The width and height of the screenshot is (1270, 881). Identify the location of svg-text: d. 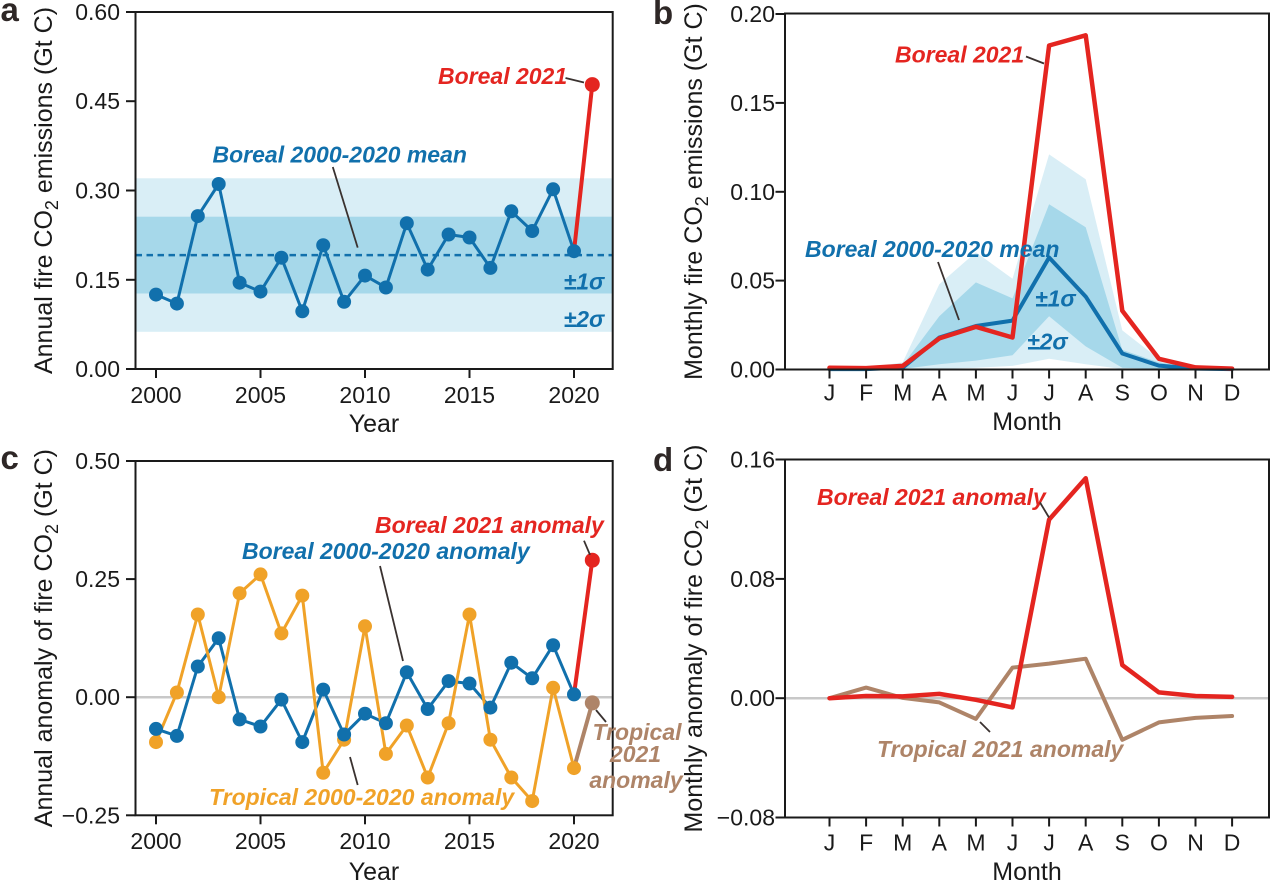
(663, 459).